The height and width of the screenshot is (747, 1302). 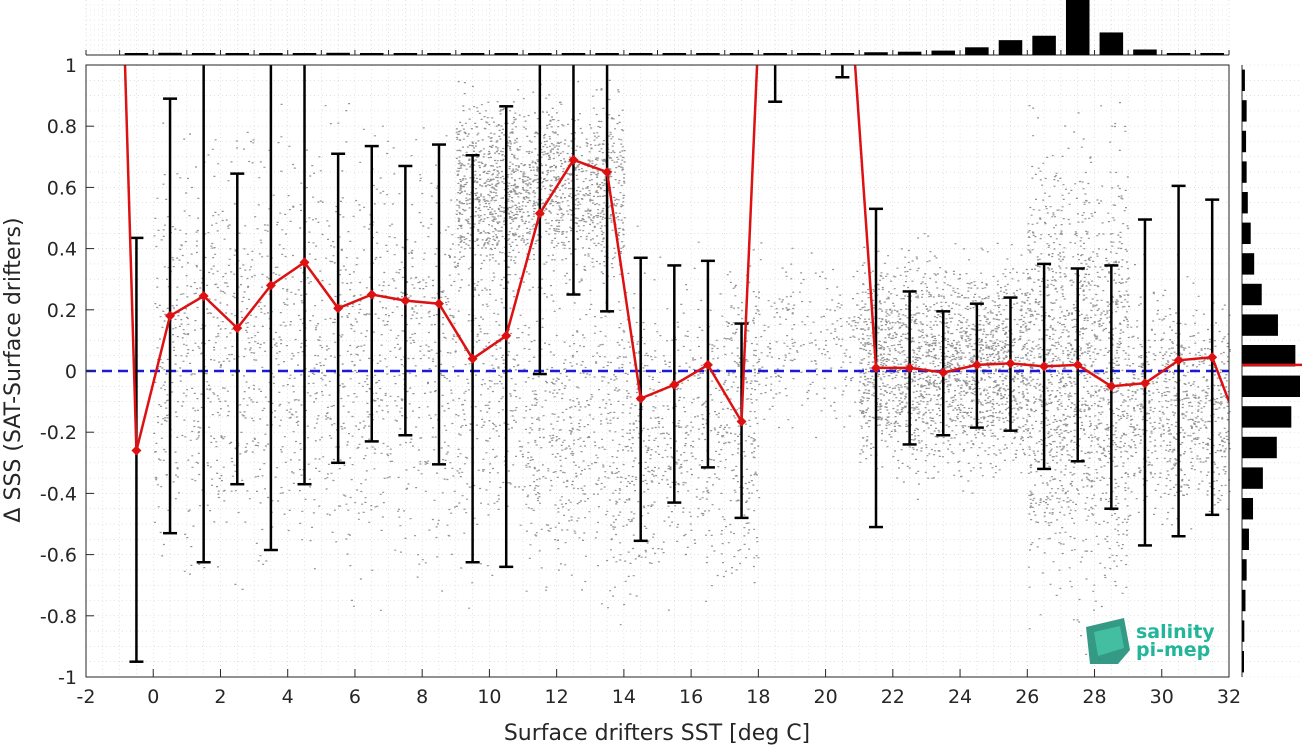 What do you see at coordinates (355, 697) in the screenshot?
I see `x-tick-label: 6` at bounding box center [355, 697].